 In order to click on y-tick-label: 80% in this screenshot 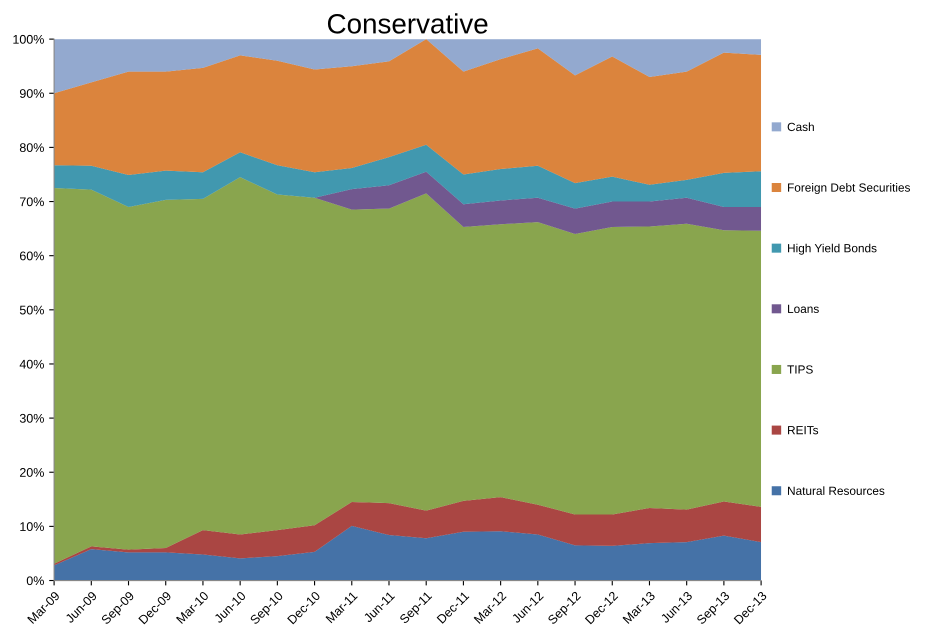, I will do `click(32, 147)`.